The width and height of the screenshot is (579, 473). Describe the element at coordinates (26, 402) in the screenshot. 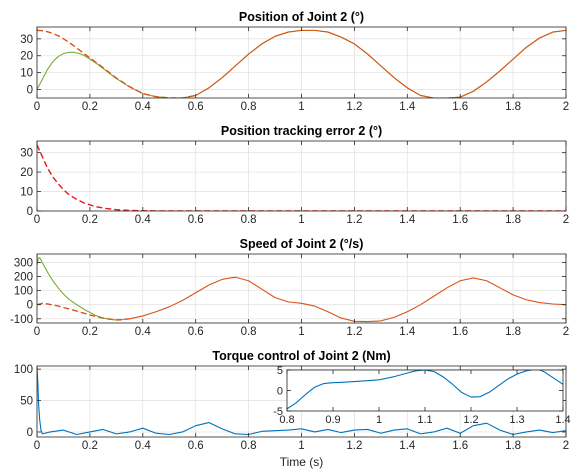

I see `y-tick-label: 50` at that location.